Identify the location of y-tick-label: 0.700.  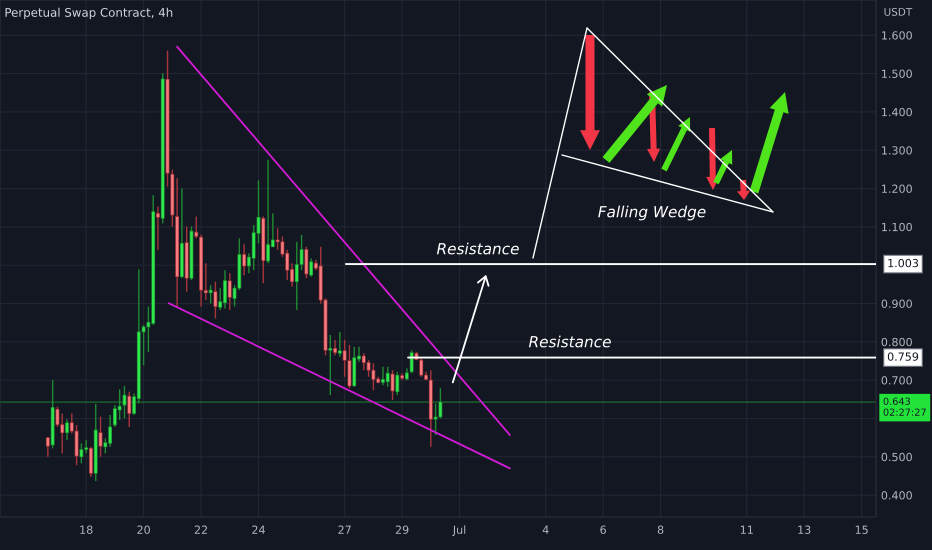
(897, 380).